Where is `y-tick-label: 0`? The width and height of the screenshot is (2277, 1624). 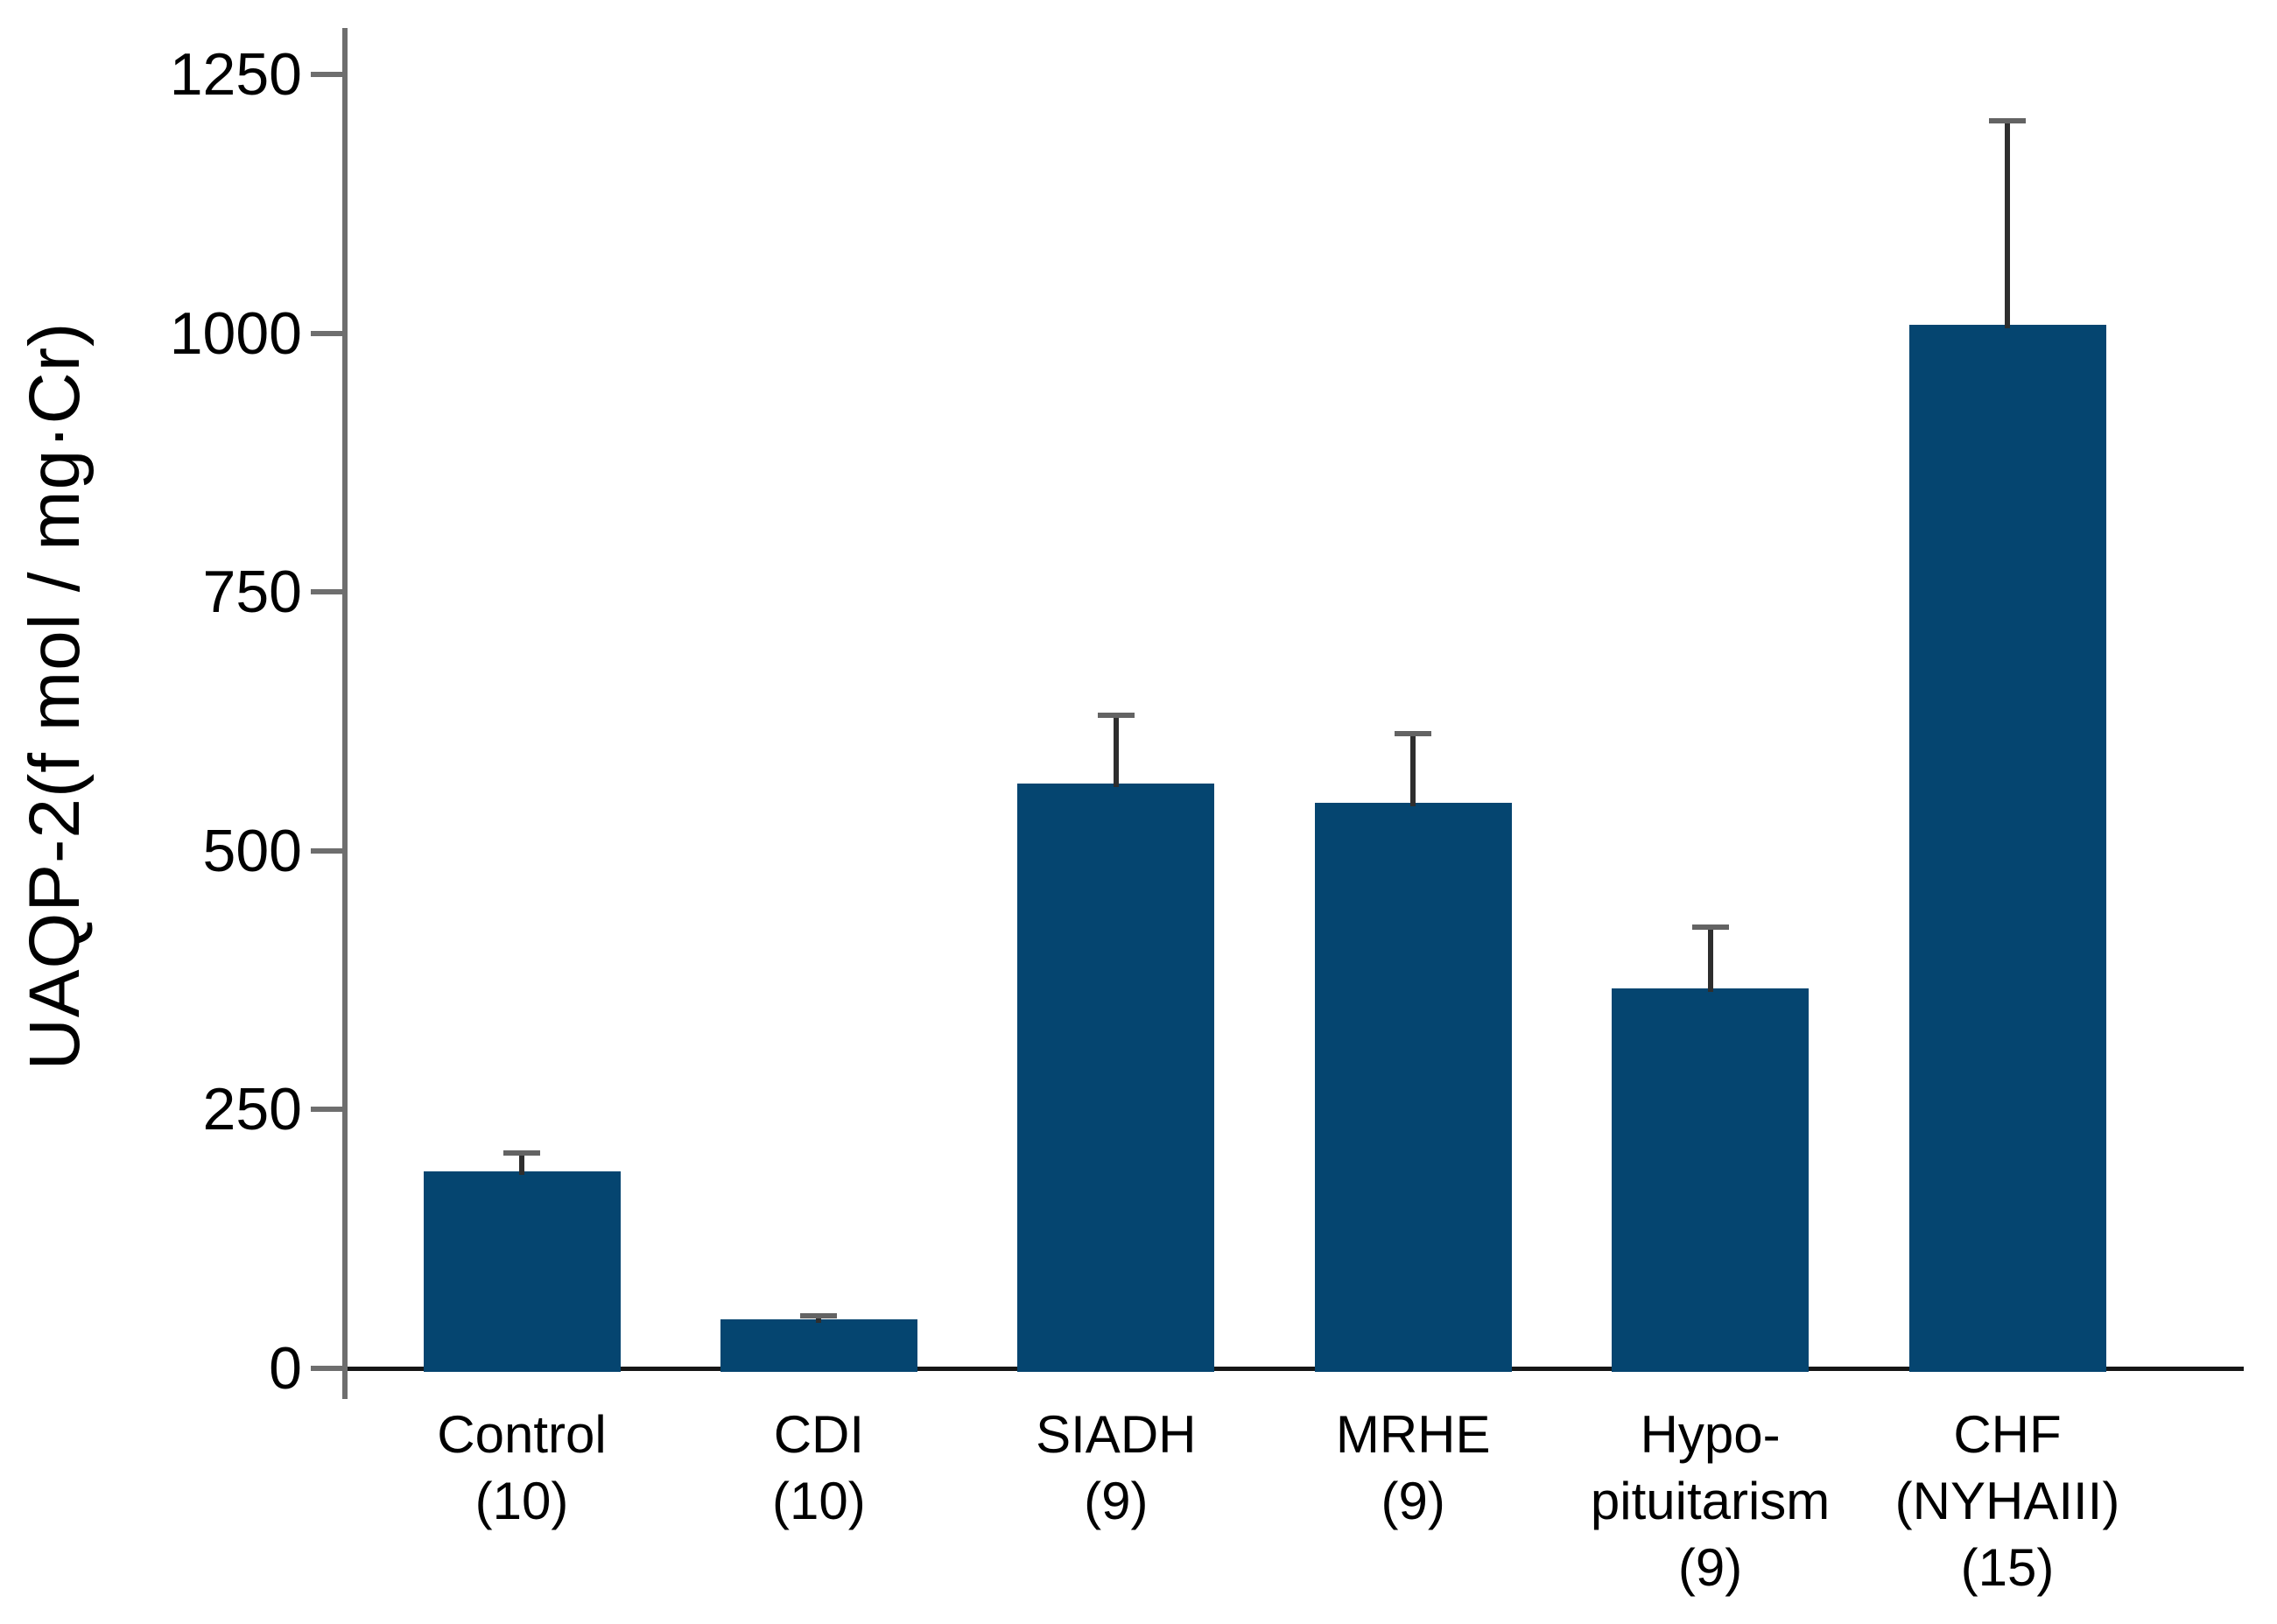
y-tick-label: 0 is located at coordinates (285, 1368).